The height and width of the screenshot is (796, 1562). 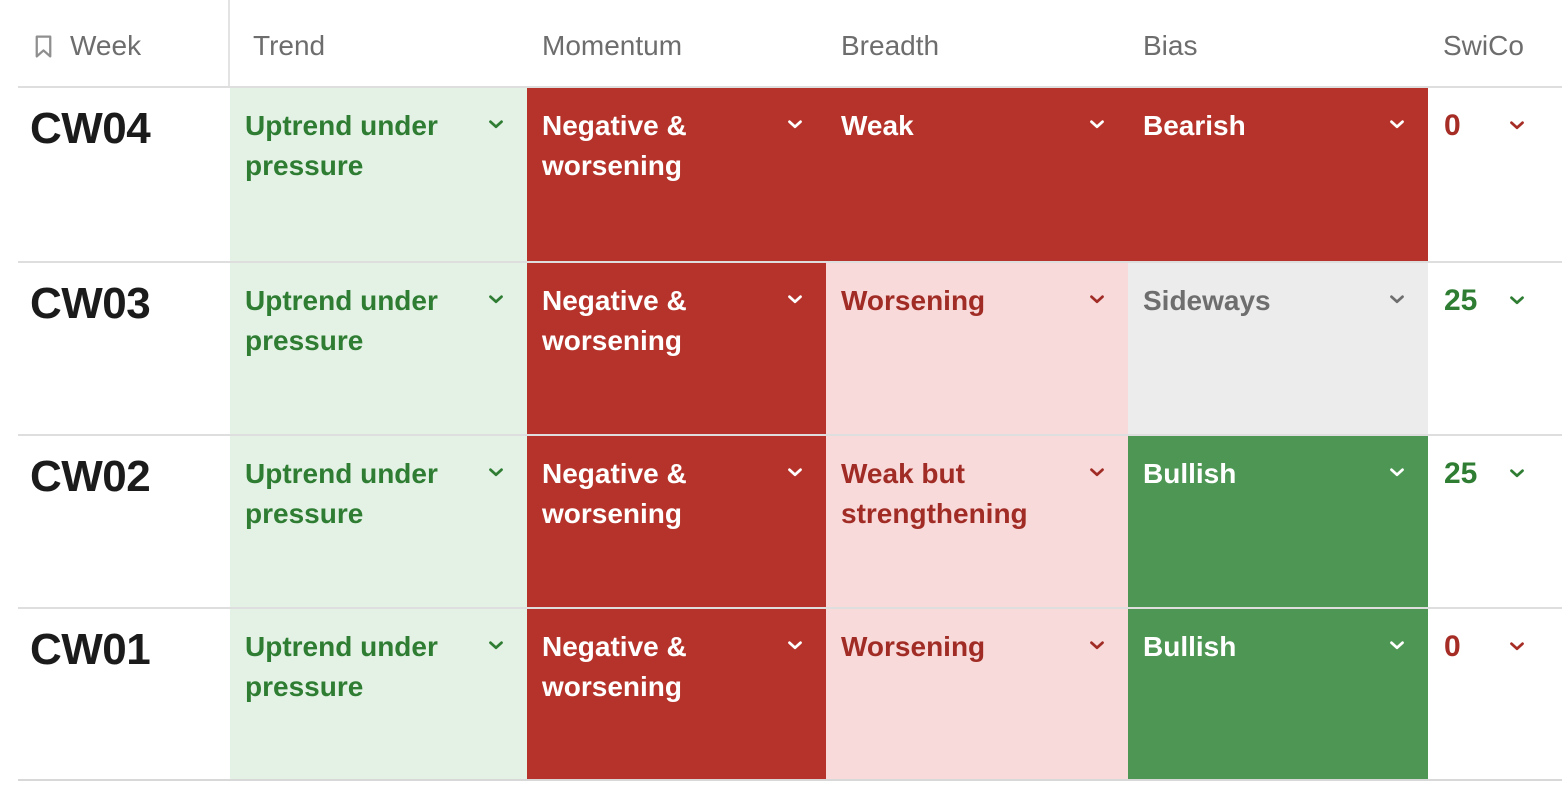 I want to click on breadth-select: Weak but strengthening, so click(x=977, y=521).